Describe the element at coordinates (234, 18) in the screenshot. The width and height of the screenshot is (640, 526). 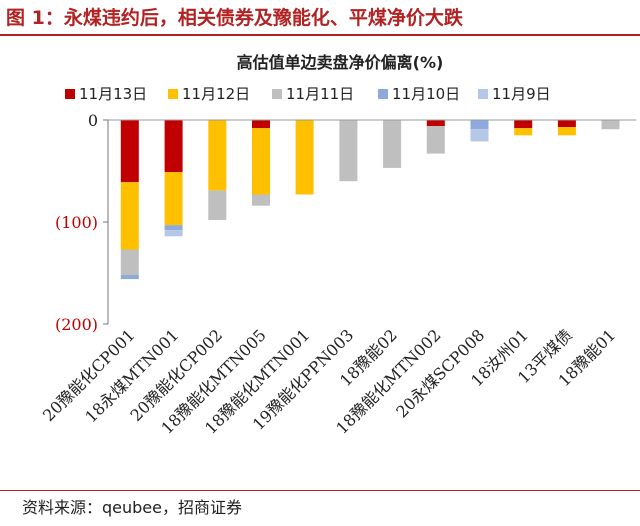
I see `figure-title: 图 1：永煤违约后，相关债券及豫能化、平煤净价大跌` at that location.